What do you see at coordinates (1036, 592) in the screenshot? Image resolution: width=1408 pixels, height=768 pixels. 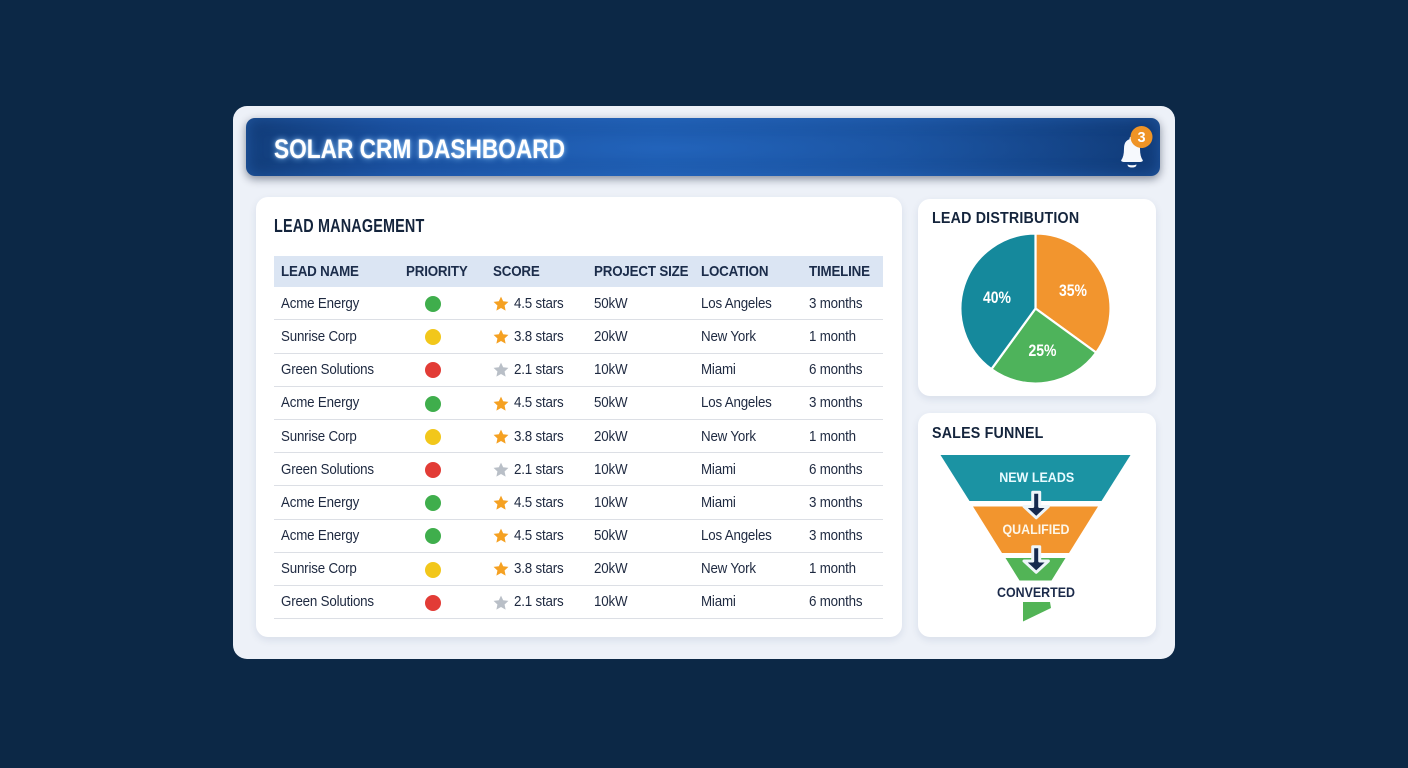 I see `svg-text: CONVERTED` at bounding box center [1036, 592].